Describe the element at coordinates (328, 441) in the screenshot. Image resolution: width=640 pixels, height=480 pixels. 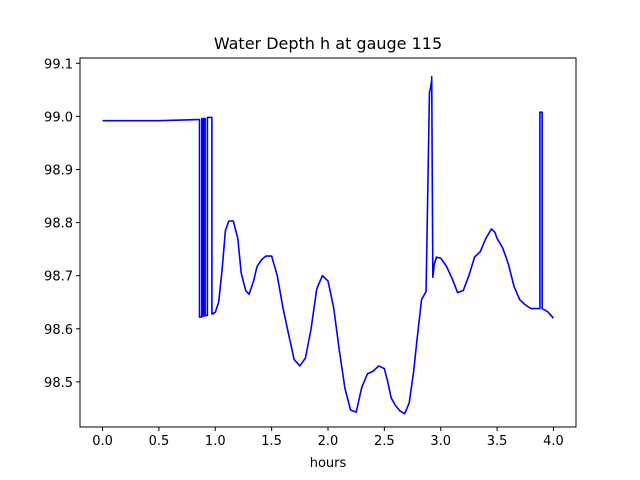
I see `x-tick-label: 2.0` at that location.